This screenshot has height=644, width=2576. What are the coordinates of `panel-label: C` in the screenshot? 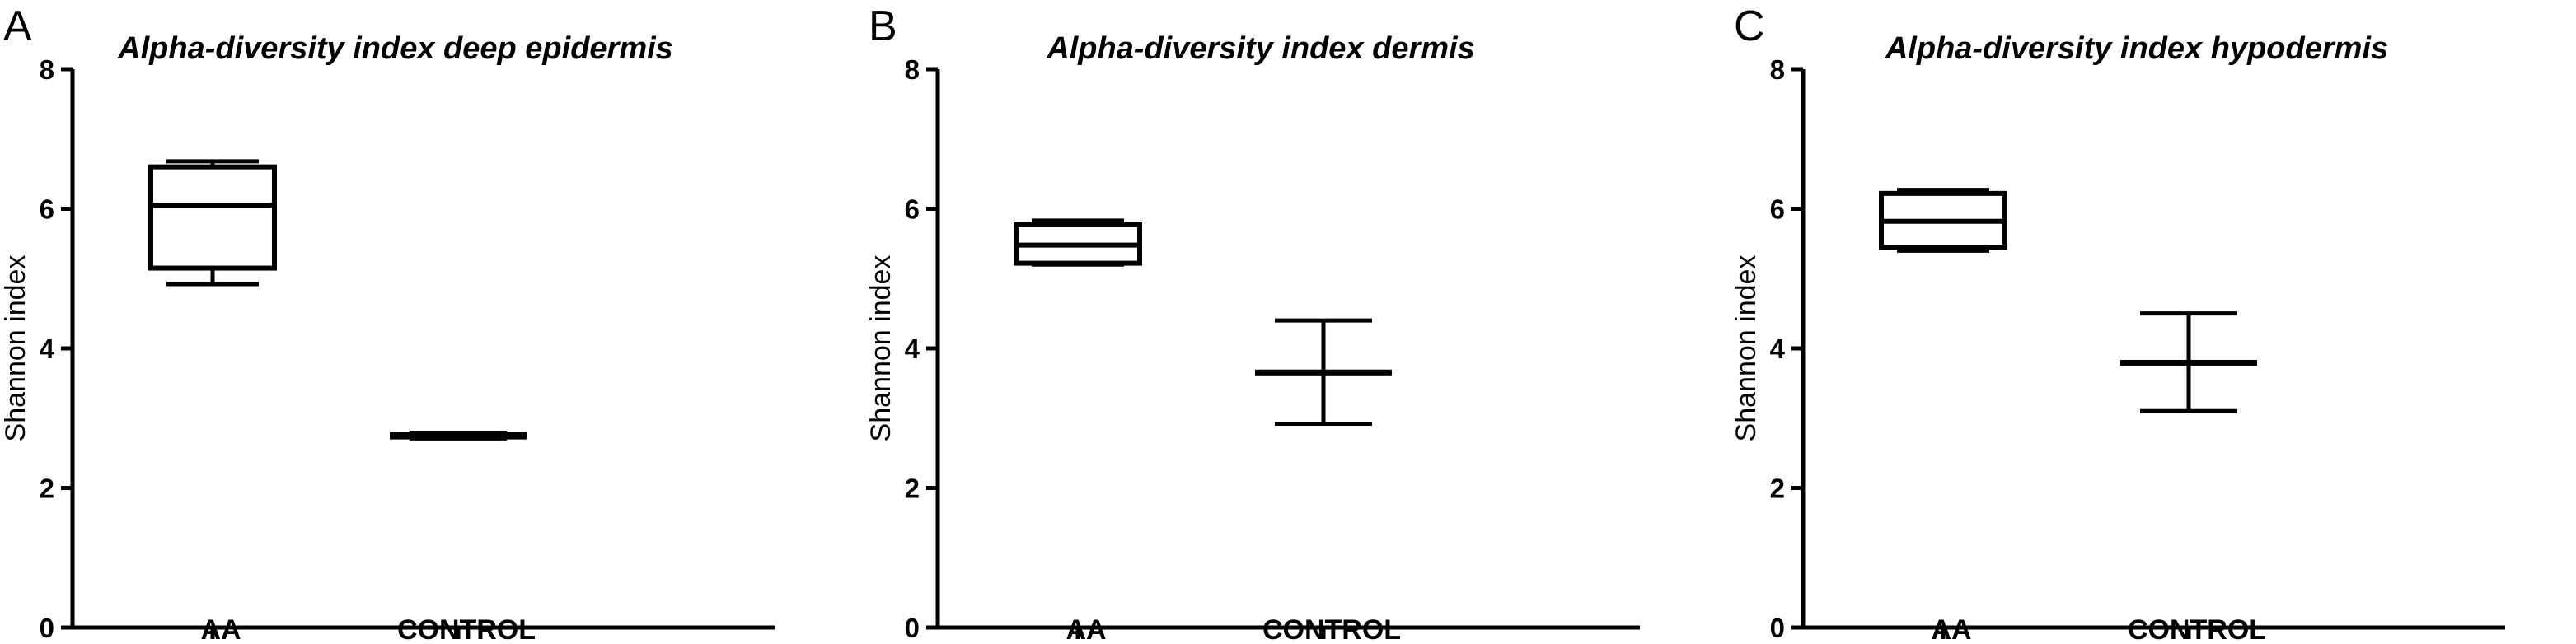 It's located at (1749, 26).